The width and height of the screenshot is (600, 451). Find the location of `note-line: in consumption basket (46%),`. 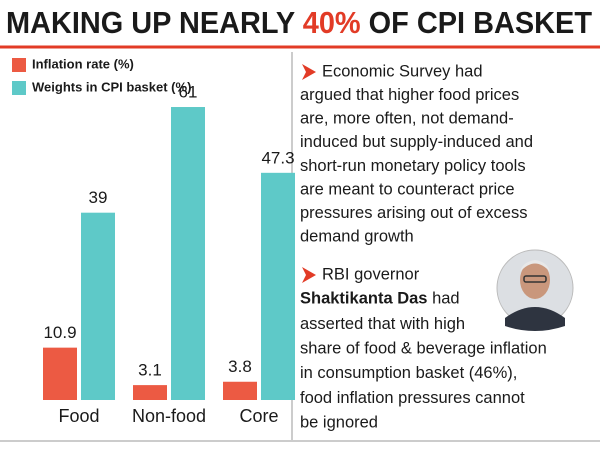

note-line: in consumption basket (46%), is located at coordinates (408, 373).